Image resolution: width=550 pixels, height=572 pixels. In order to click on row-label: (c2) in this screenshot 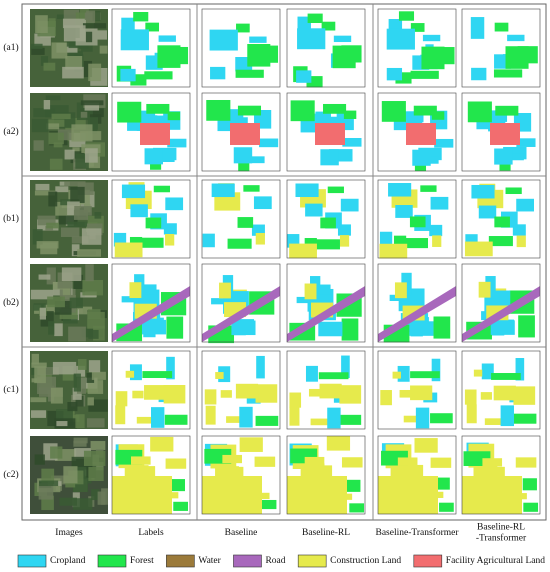, I will do `click(10, 474)`.